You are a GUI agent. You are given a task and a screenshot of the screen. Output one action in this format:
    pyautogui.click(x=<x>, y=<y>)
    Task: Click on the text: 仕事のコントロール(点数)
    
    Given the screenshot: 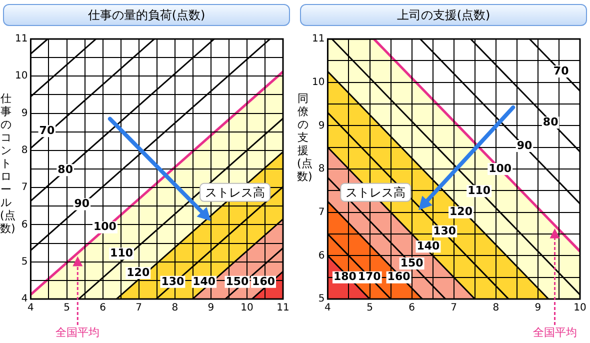 What is the action you would take?
    pyautogui.click(x=8, y=163)
    